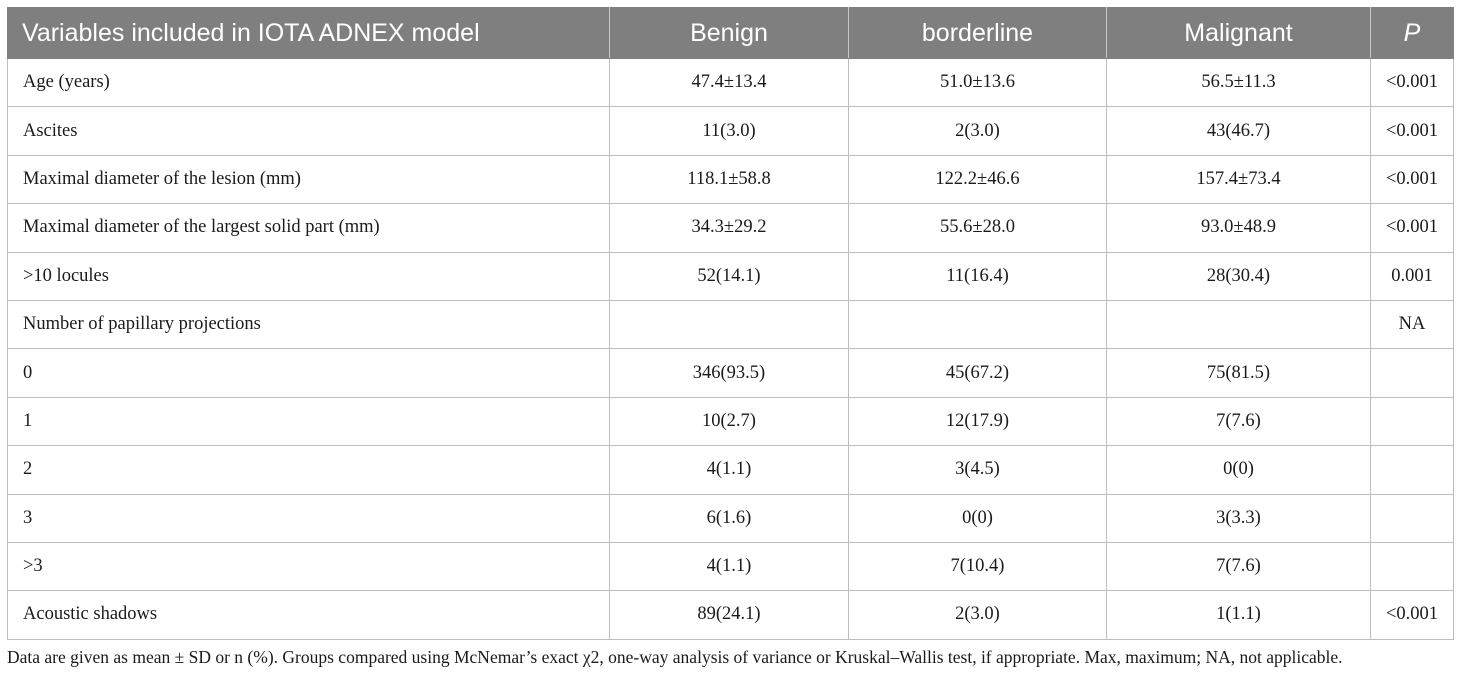 The width and height of the screenshot is (1460, 676). What do you see at coordinates (308, 421) in the screenshot?
I see `cell-variable: 1` at bounding box center [308, 421].